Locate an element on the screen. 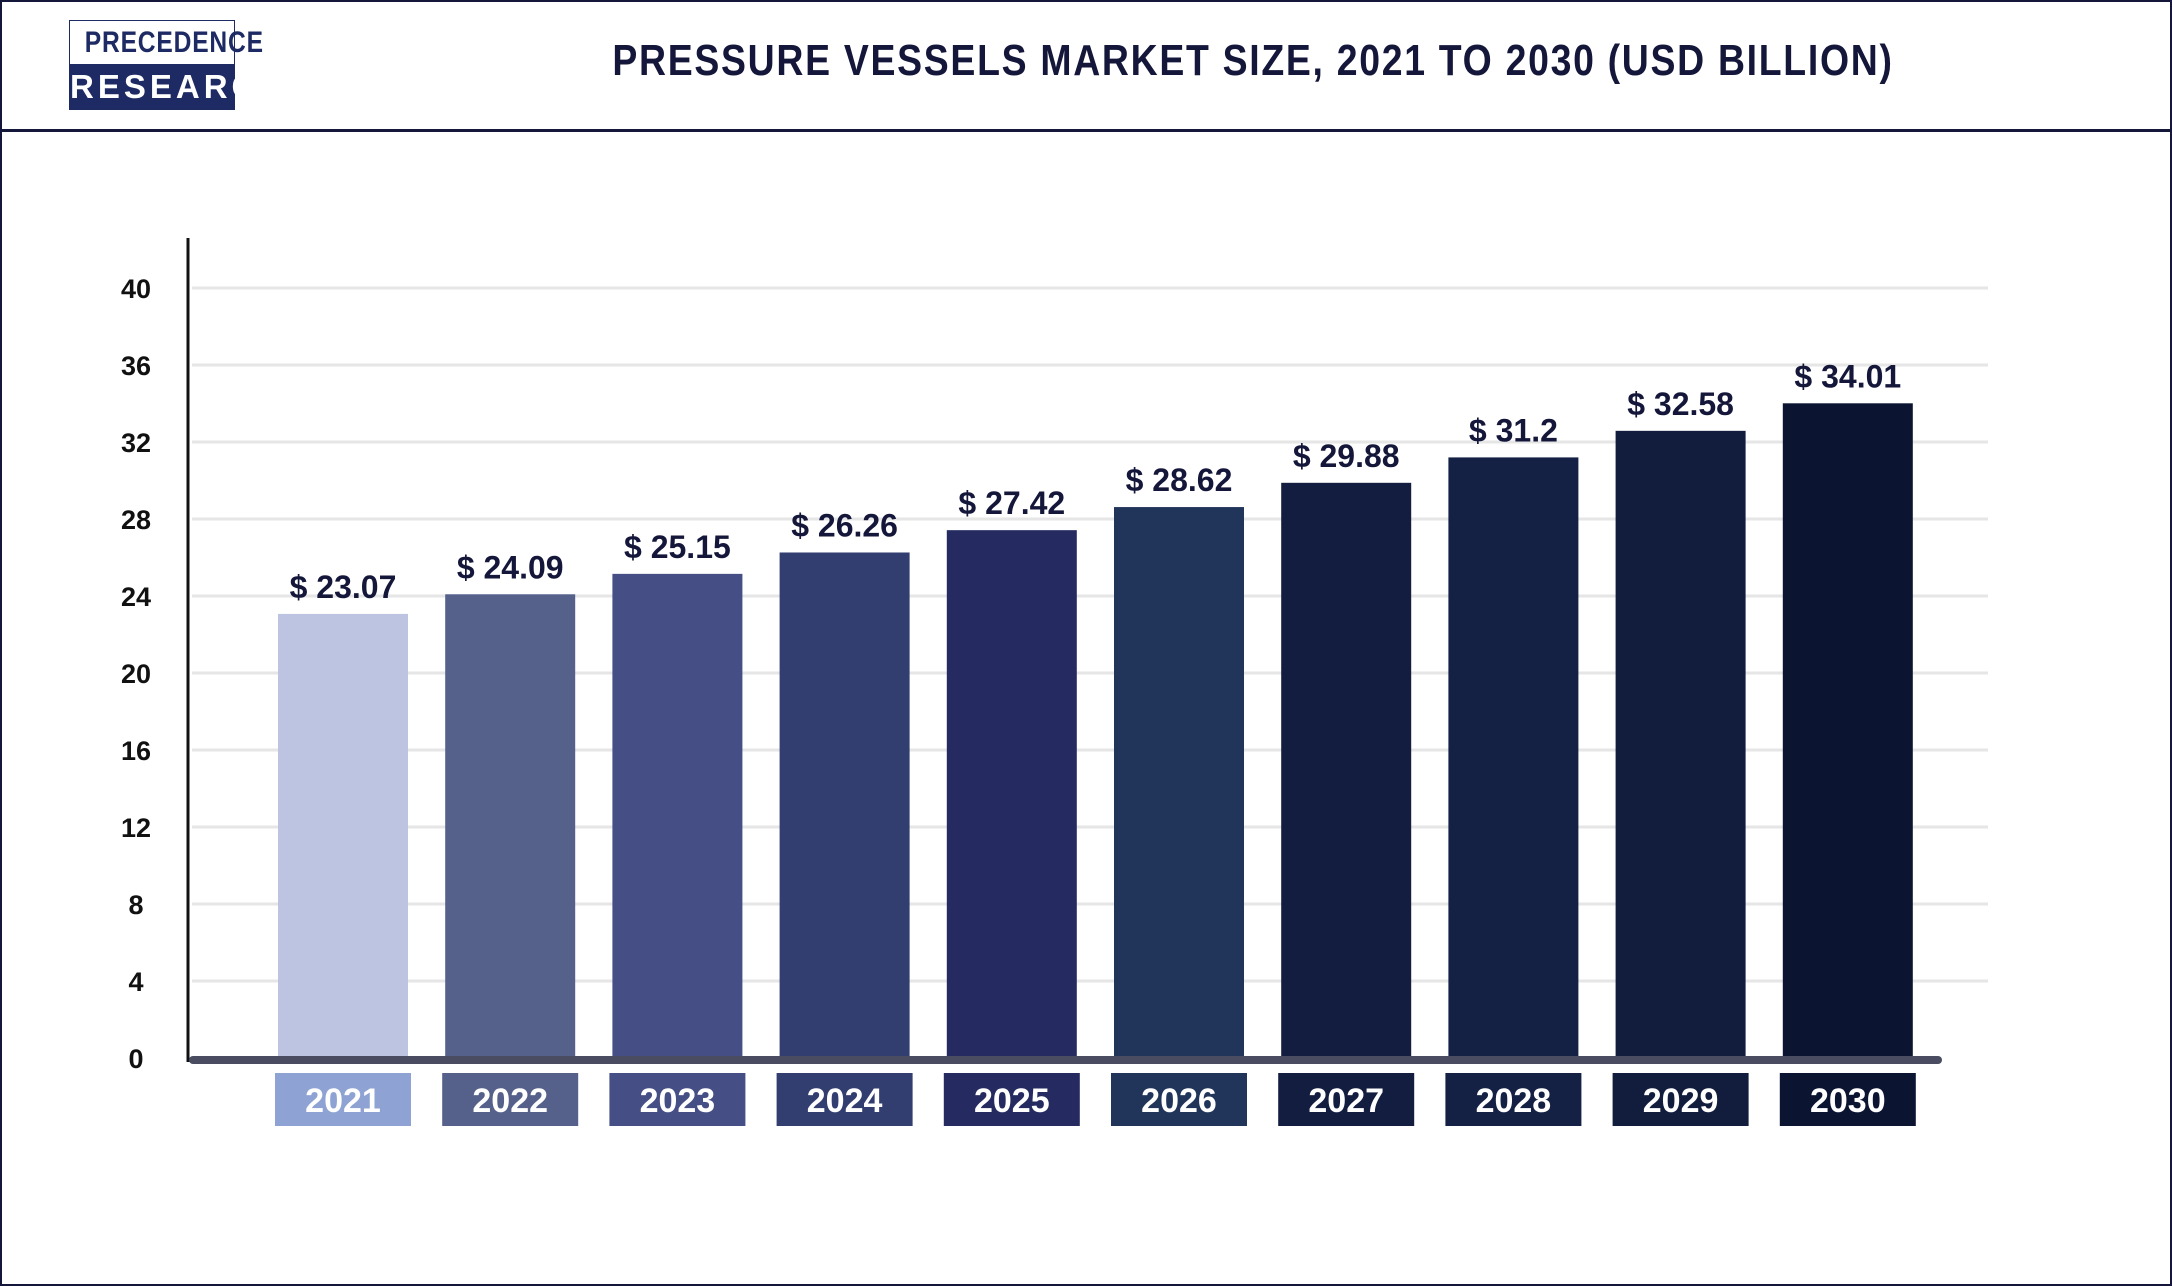 The image size is (2172, 1286). x-tick-label: 2029 is located at coordinates (1681, 1101).